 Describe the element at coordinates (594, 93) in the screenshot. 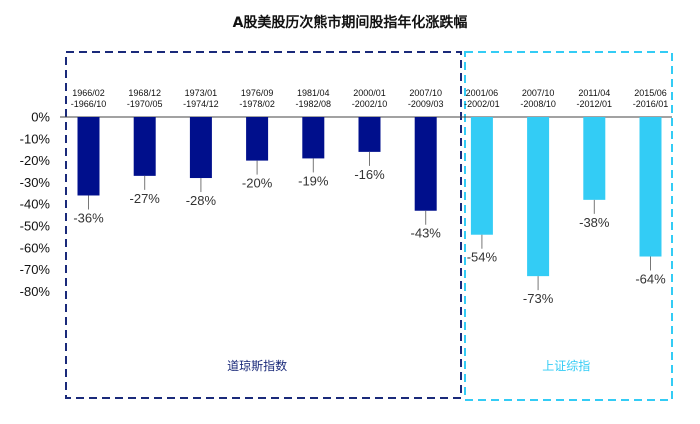

I see `category-label-start: 2011/04` at that location.